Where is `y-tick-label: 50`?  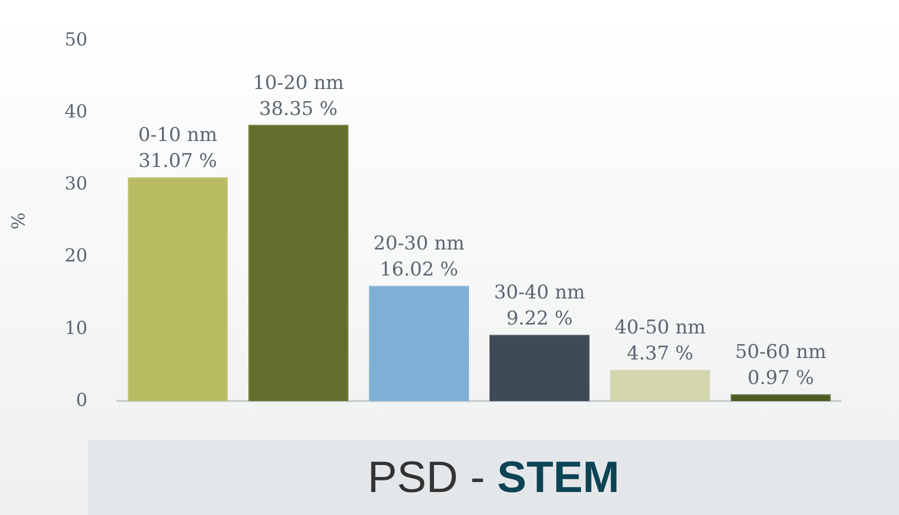
y-tick-label: 50 is located at coordinates (76, 39).